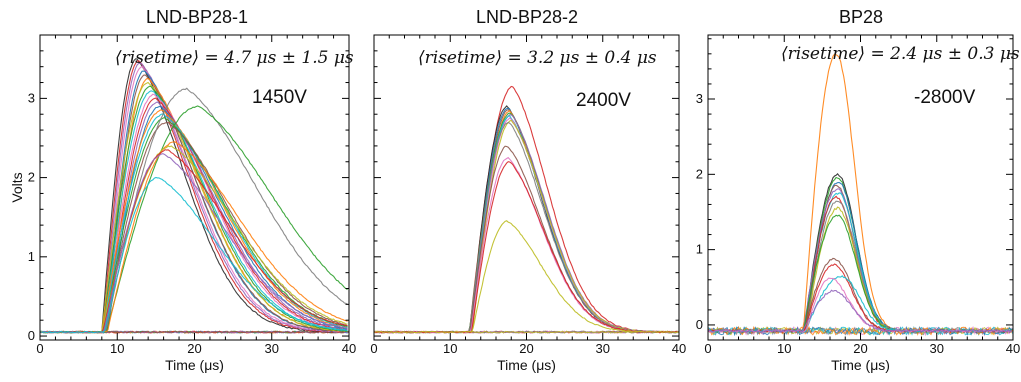 This screenshot has width=1021, height=382. Describe the element at coordinates (900, 54) in the screenshot. I see `risetime-annotation: ⟨risetime⟩ = 2.4 μs ± 0.3 μs` at that location.